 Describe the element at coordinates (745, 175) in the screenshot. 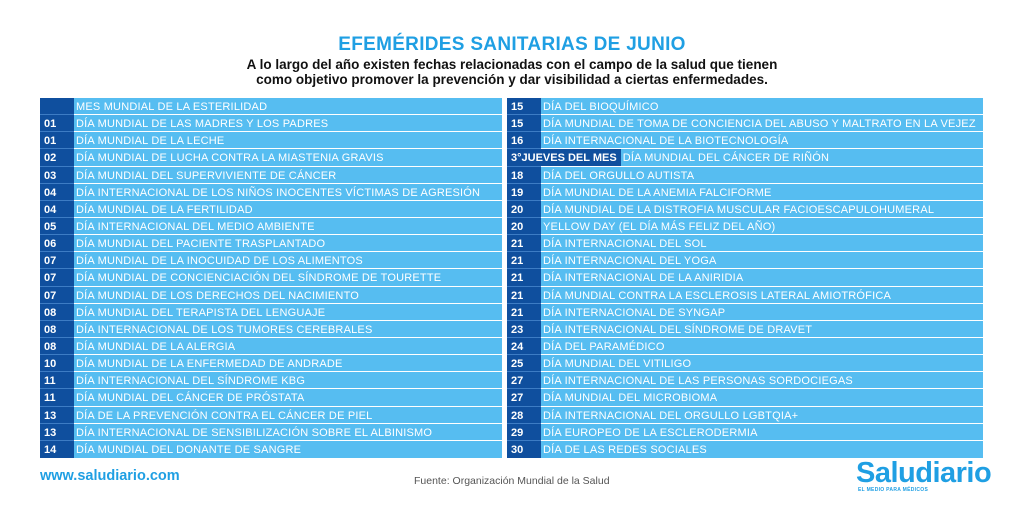

I see `table-row: 18 DÍA DEL ORGULLO AUTISTA` at that location.